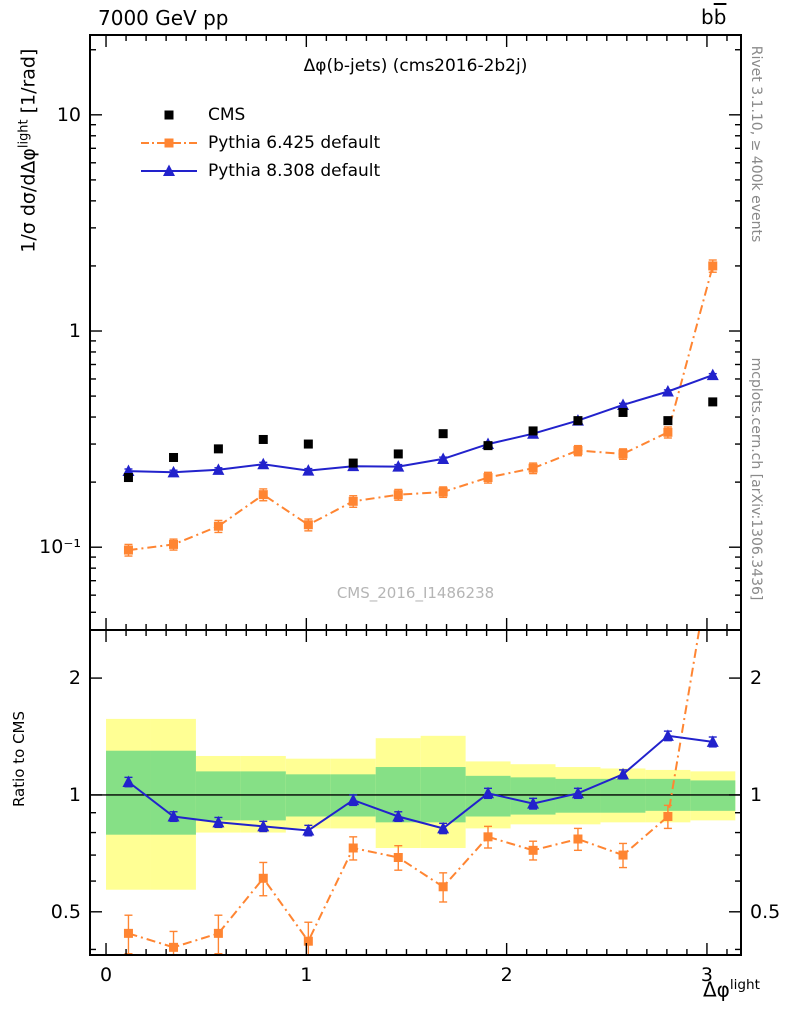 The height and width of the screenshot is (1024, 786). Describe the element at coordinates (169, 171) in the screenshot. I see `pythia8-triangle-marker-icon` at that location.